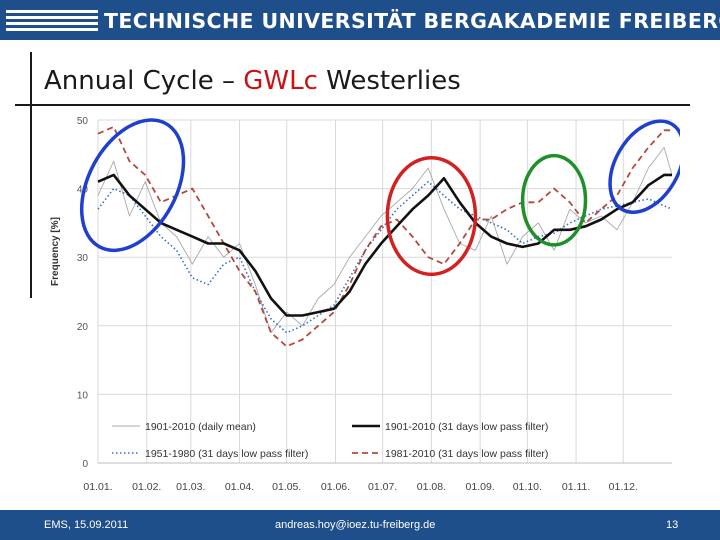 Image resolution: width=720 pixels, height=540 pixels. I want to click on y-tick-label: 20, so click(83, 327).